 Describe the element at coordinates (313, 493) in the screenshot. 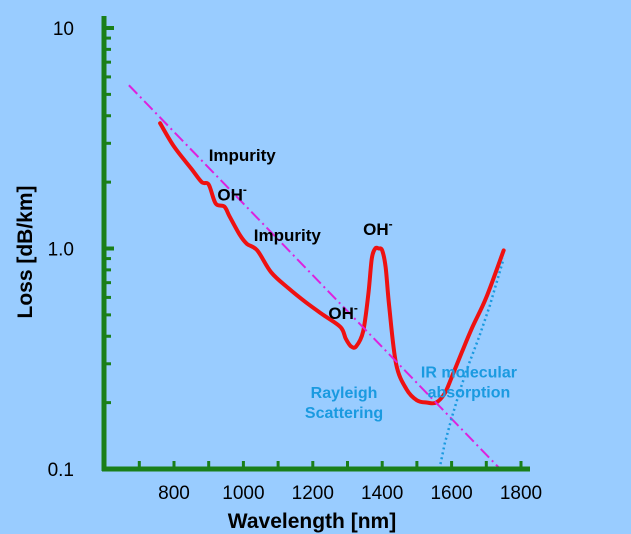

I see `x-tick-label: 1200` at that location.